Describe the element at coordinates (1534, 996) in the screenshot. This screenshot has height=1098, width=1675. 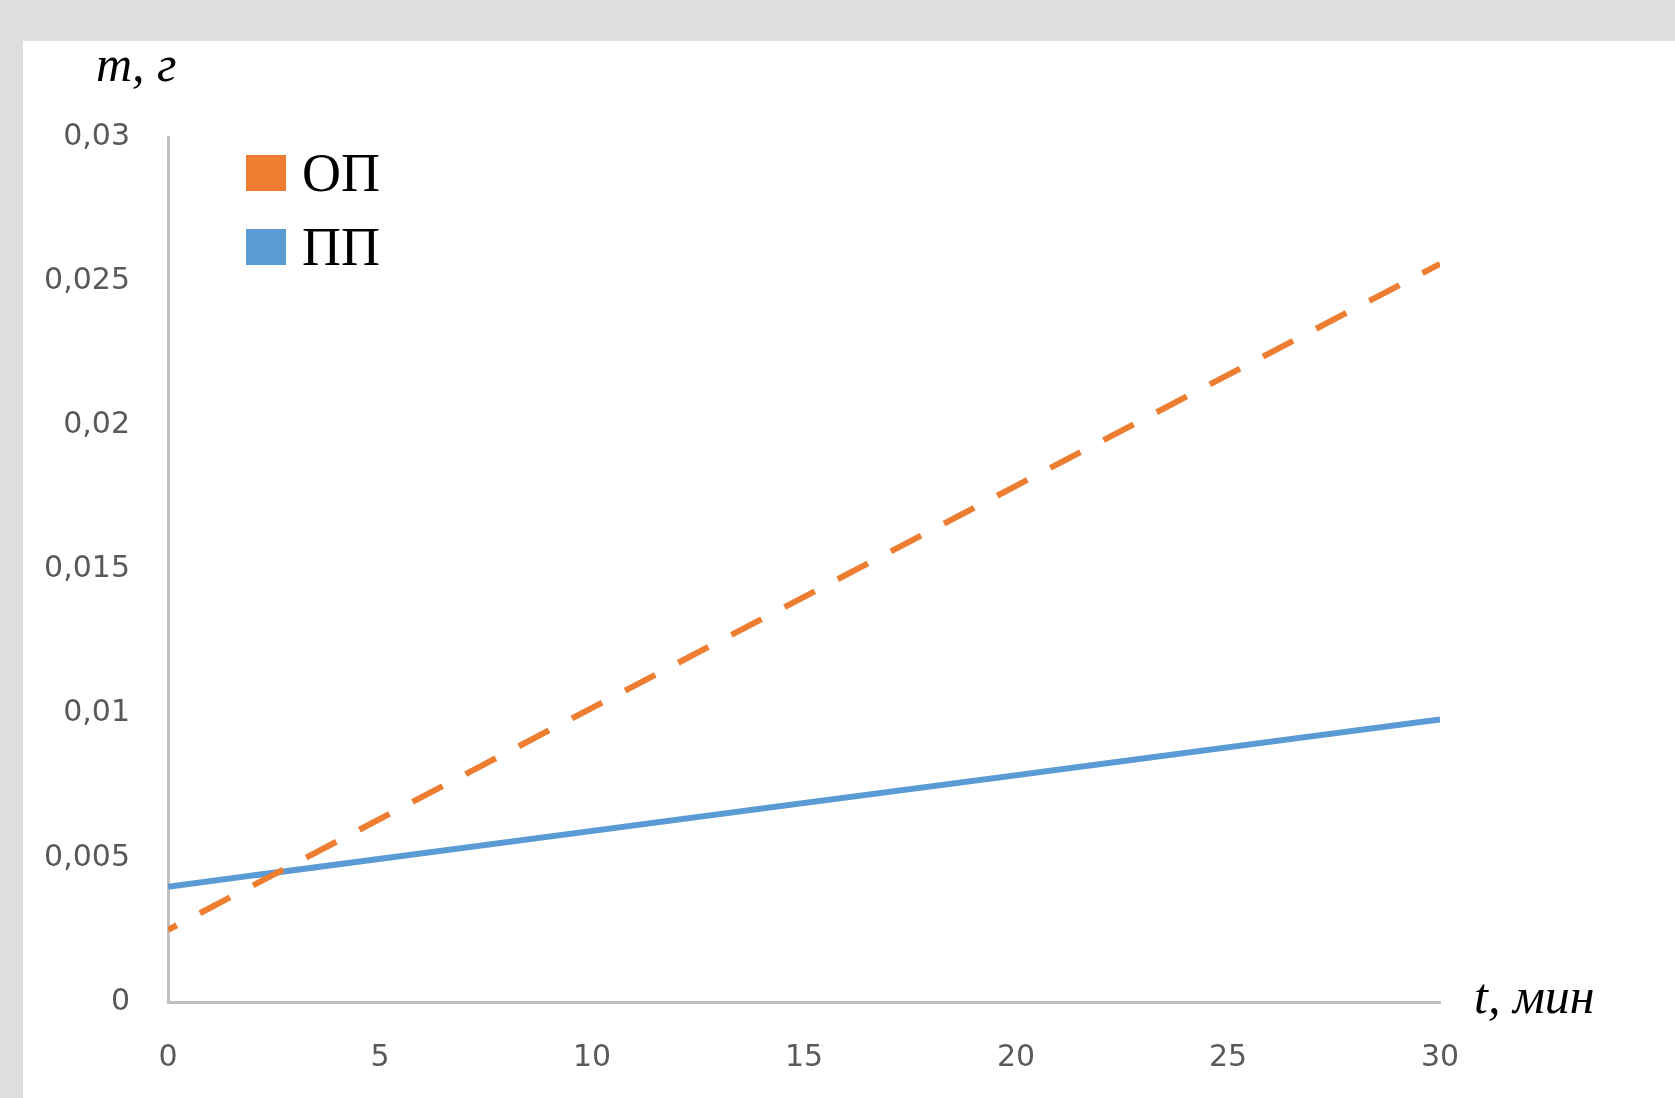
I see `x-axis-title: t, мин` at that location.